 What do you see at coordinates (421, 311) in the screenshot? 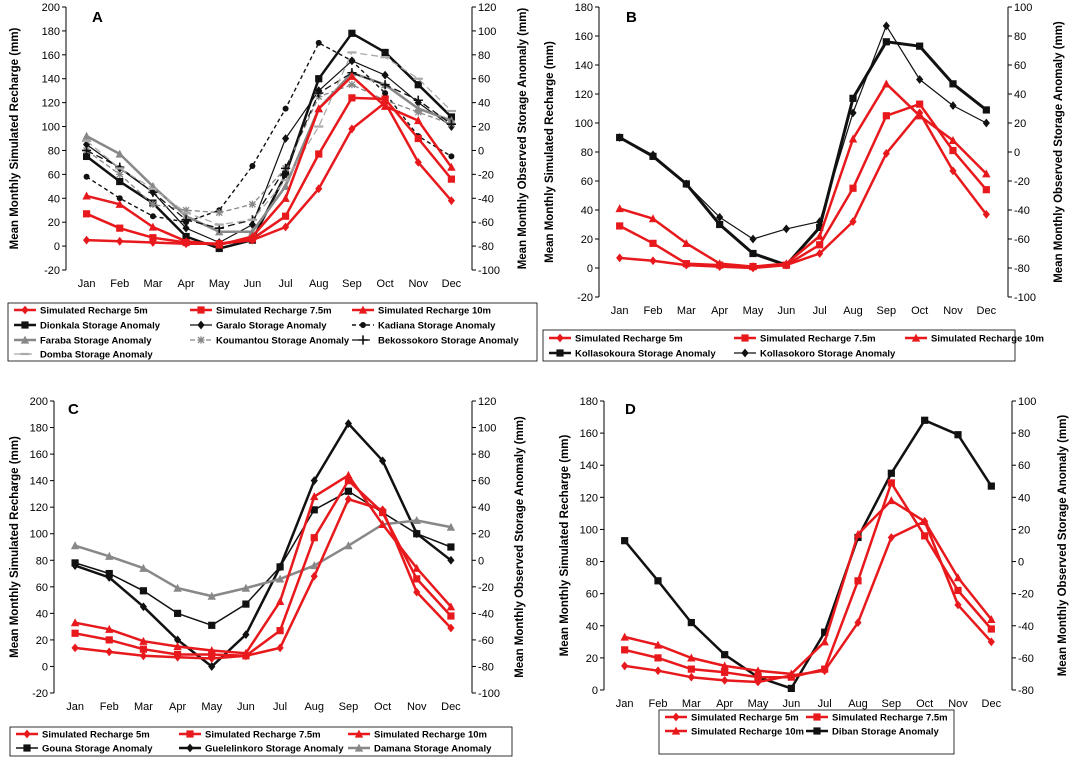
I see `legend-entry: Simulated Recharge 10m` at bounding box center [421, 311].